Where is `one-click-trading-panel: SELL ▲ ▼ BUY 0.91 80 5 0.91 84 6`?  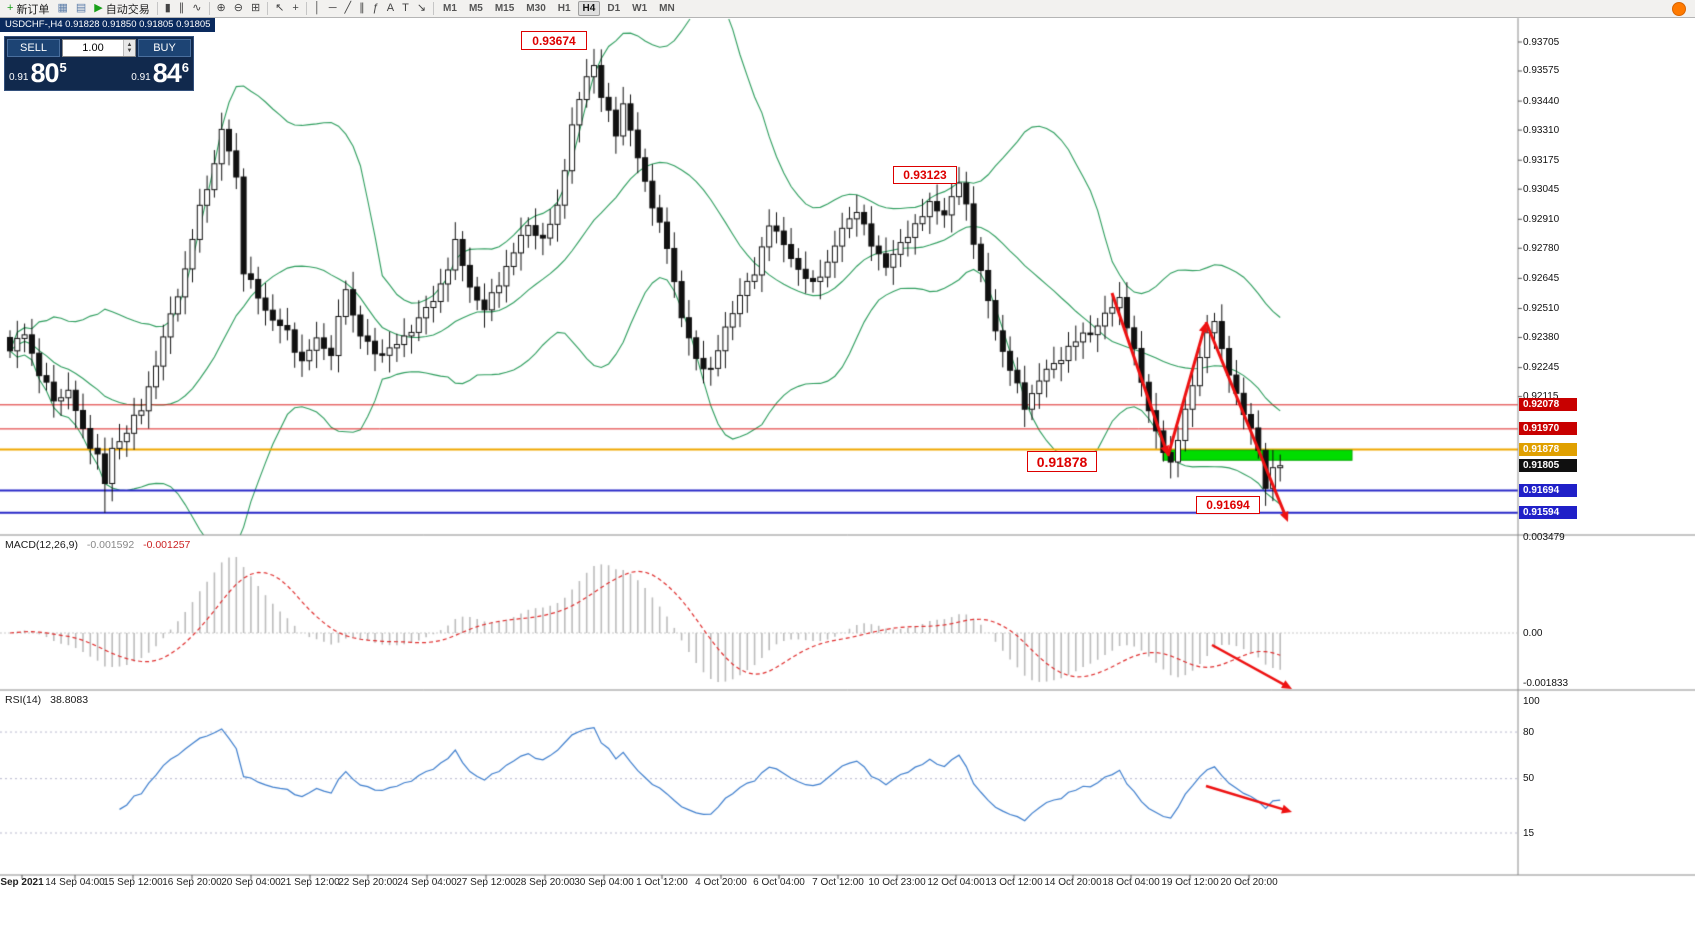
one-click-trading-panel: SELL ▲ ▼ BUY 0.91 80 5 0.91 84 6 is located at coordinates (99, 63).